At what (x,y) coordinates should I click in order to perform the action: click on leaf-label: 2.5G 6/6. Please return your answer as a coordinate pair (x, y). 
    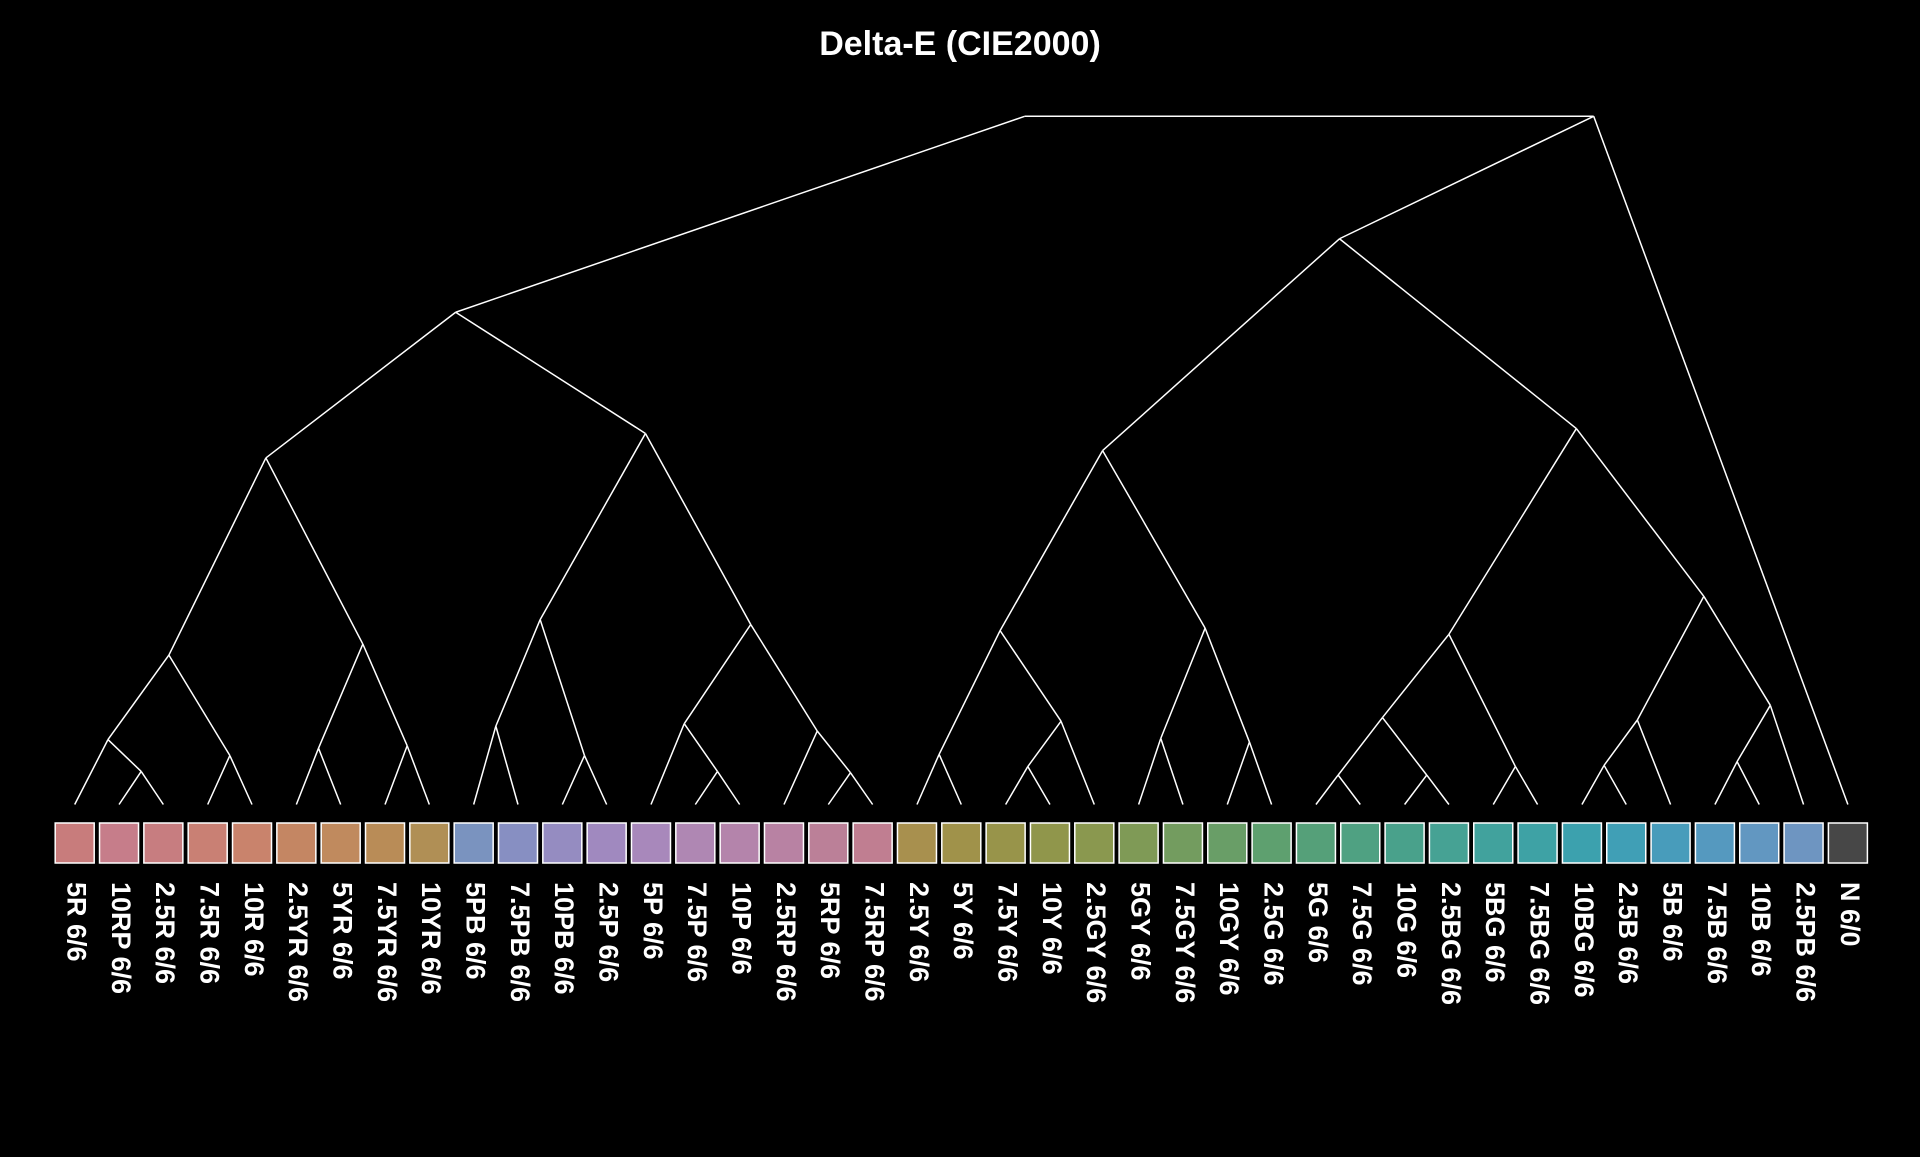
    Looking at the image, I should click on (1273, 934).